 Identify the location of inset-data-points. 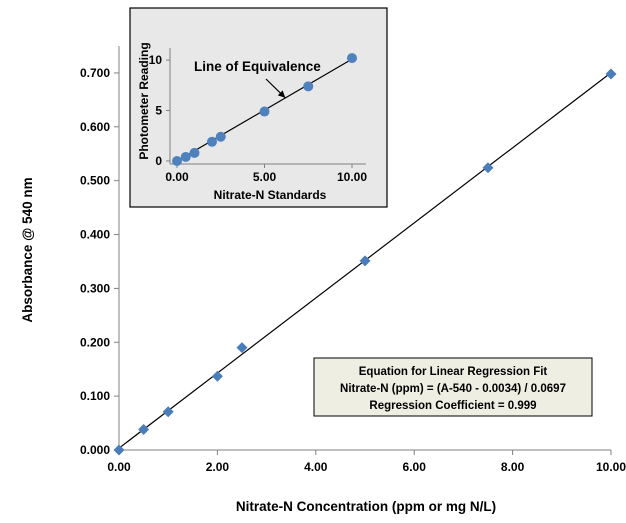
(264, 109).